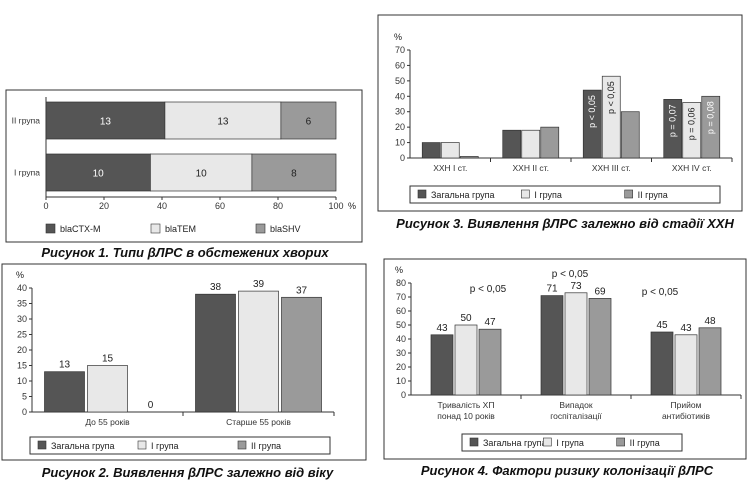  I want to click on fig2-value-label: 38, so click(216, 287).